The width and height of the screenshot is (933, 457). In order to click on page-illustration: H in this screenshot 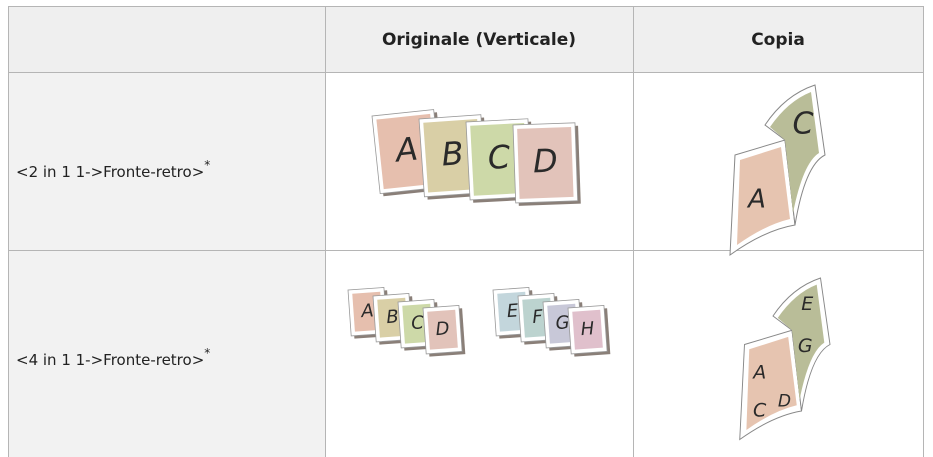, I will do `click(589, 331)`.